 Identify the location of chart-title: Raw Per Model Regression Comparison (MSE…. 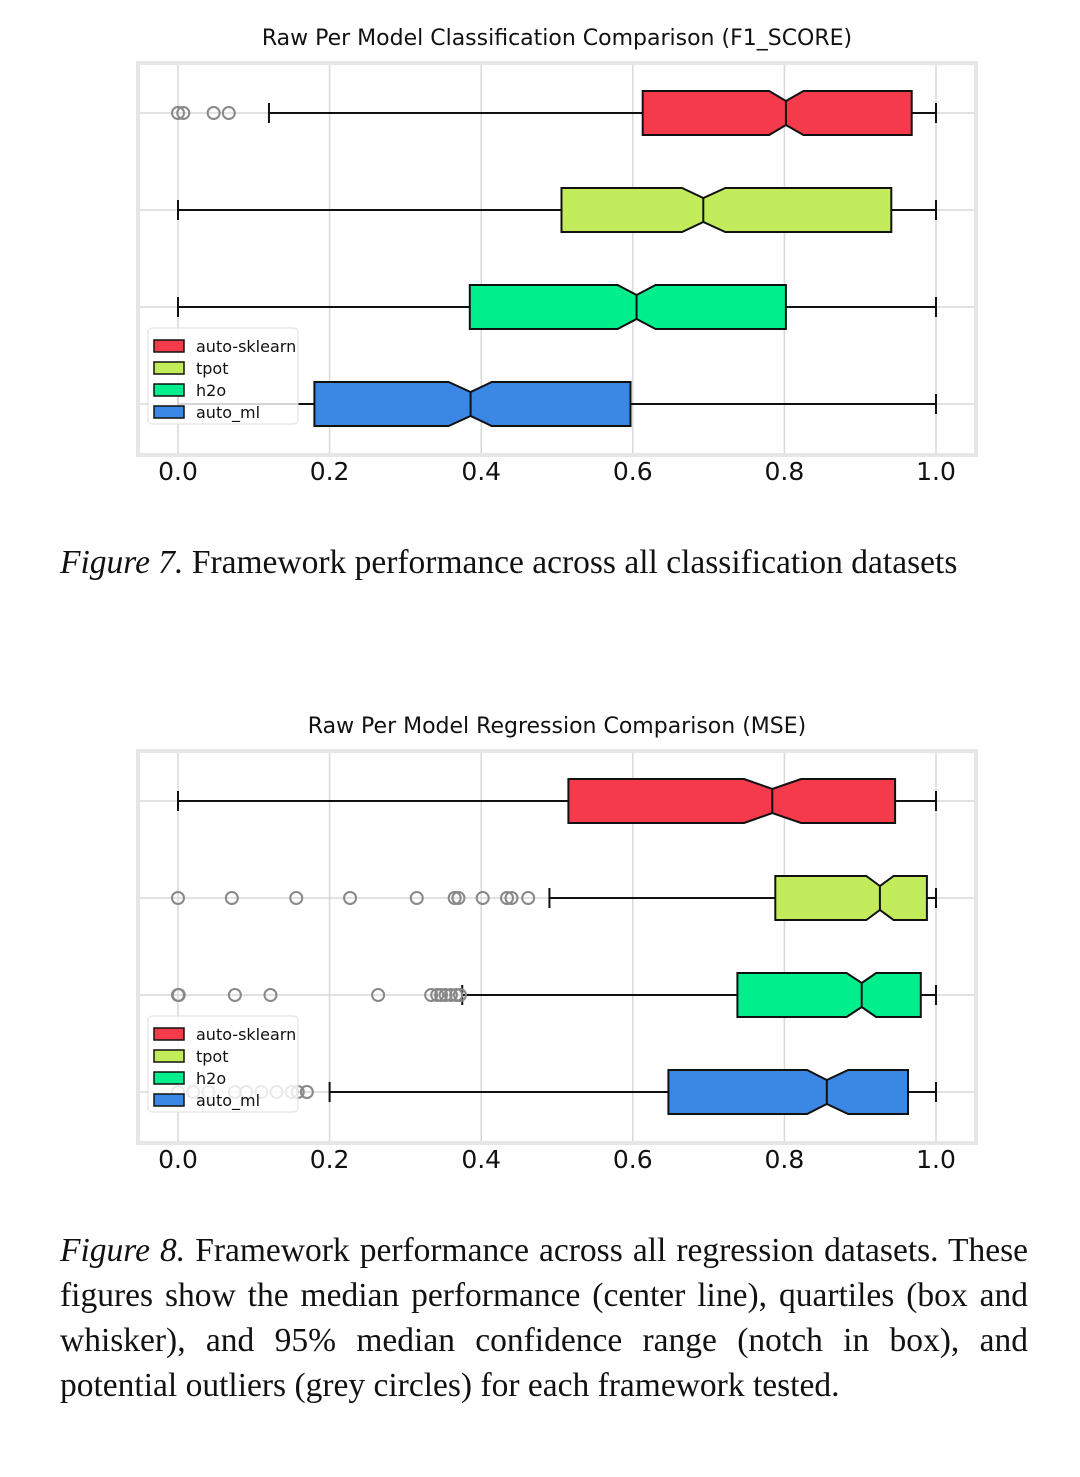
(557, 726).